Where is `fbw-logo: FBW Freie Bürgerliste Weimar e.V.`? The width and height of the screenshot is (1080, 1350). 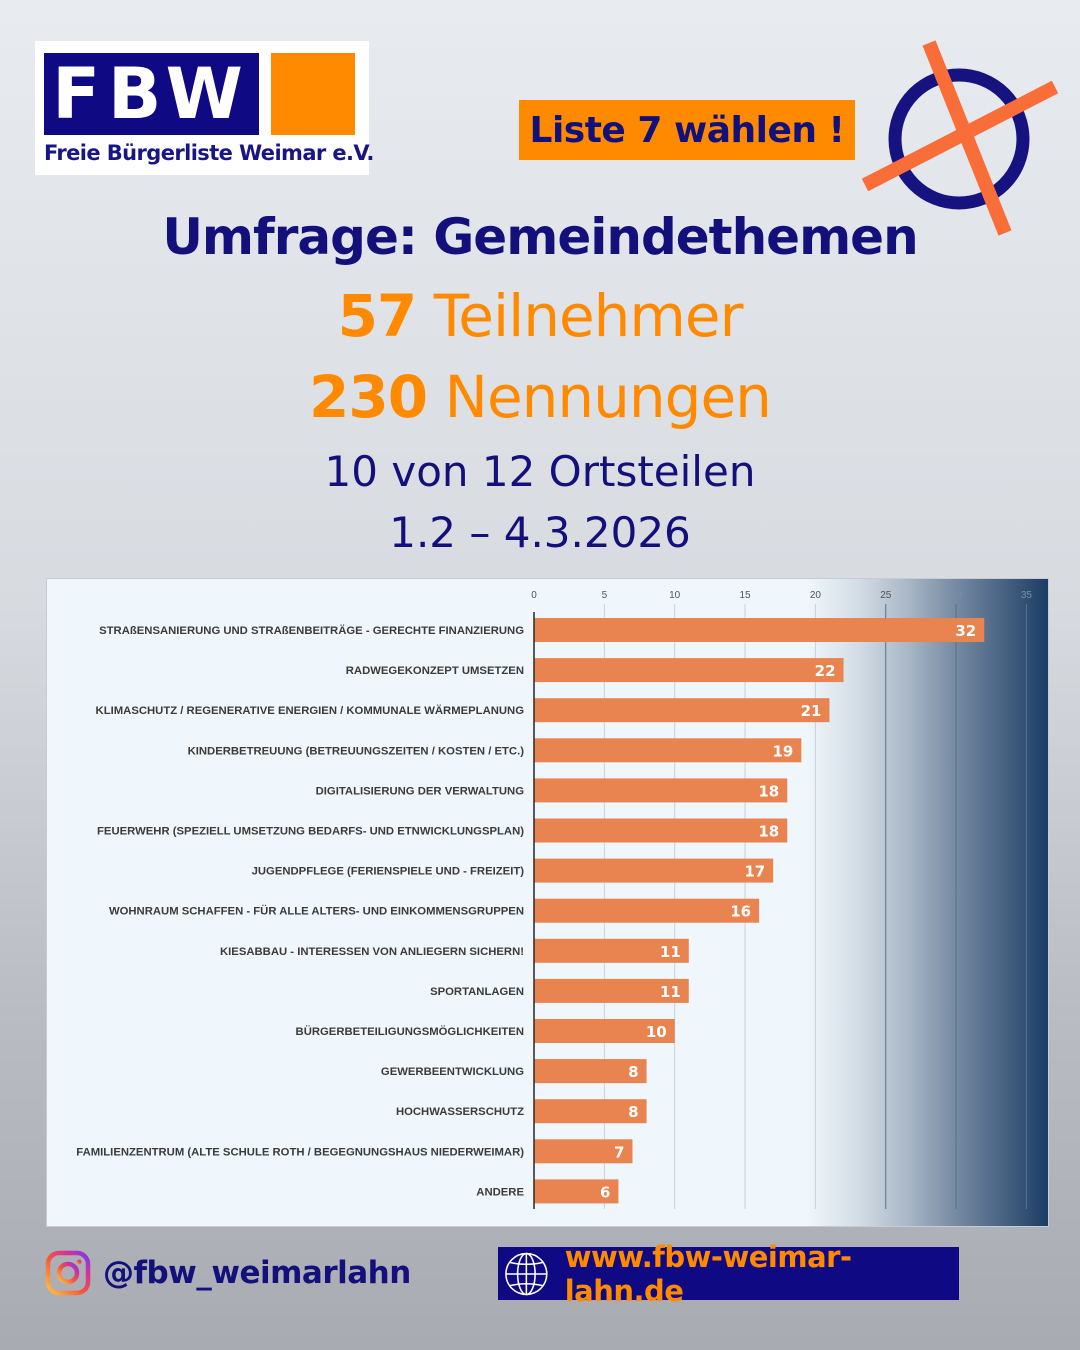 fbw-logo: FBW Freie Bürgerliste Weimar e.V. is located at coordinates (204, 108).